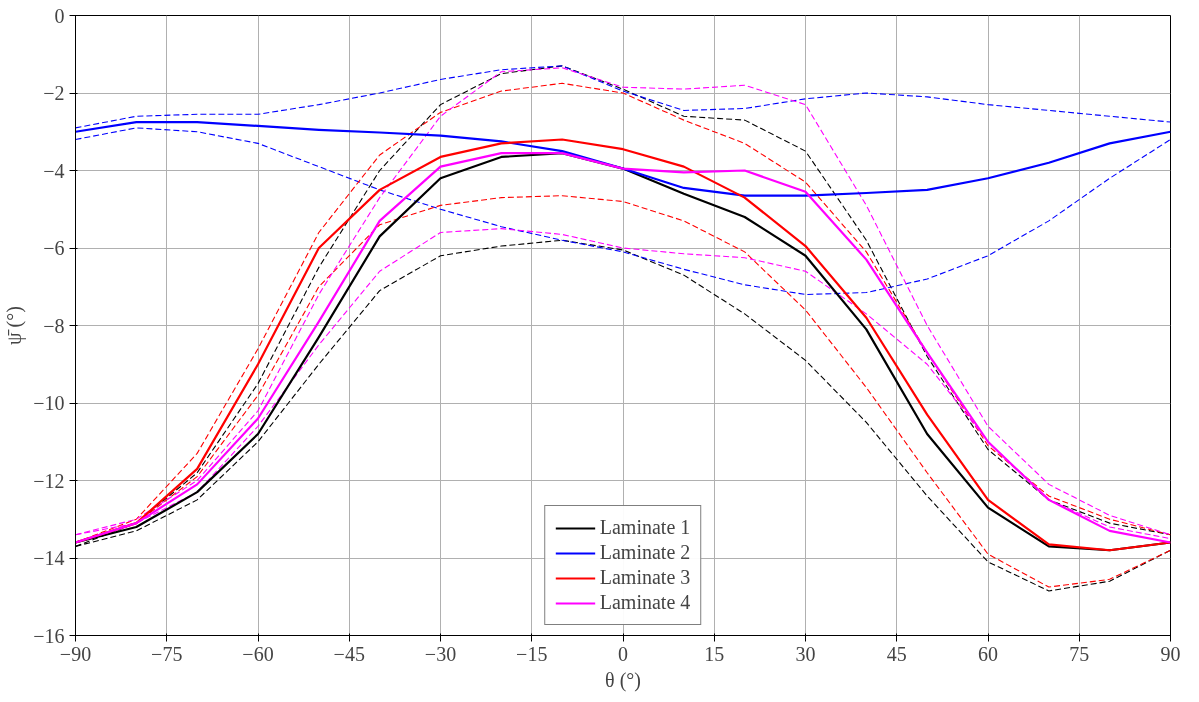 The width and height of the screenshot is (1199, 702). I want to click on legend-label: Laminate 1, so click(645, 527).